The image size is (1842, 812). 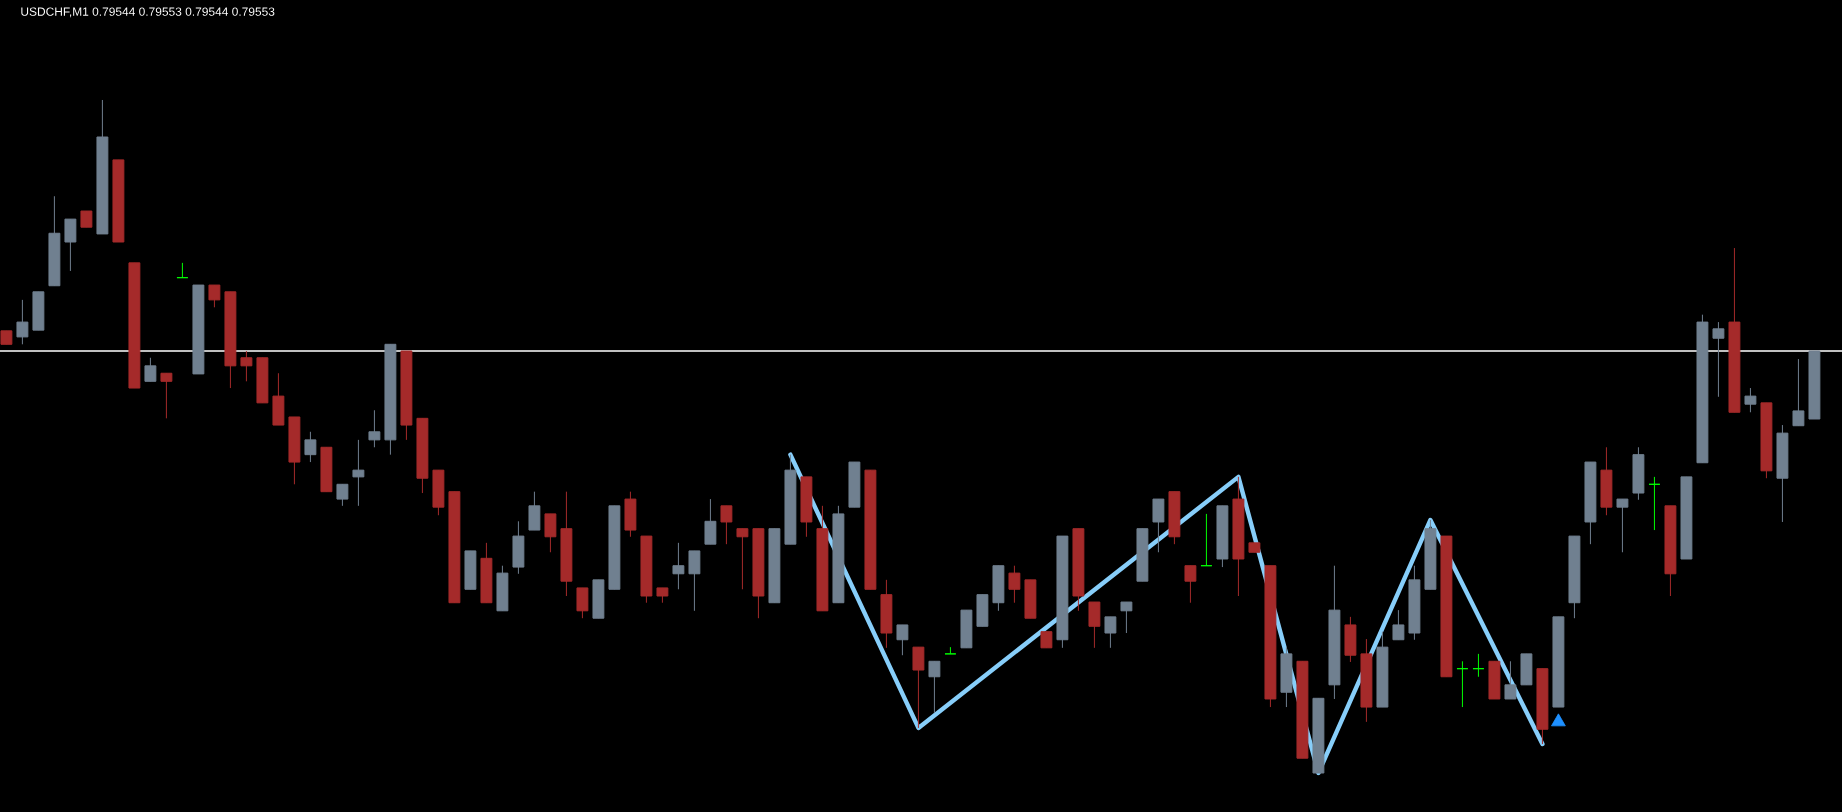 I want to click on chart-title: USDCHF,M1 0.79544 0.79553 0.79544 0.79553, so click(x=148, y=12).